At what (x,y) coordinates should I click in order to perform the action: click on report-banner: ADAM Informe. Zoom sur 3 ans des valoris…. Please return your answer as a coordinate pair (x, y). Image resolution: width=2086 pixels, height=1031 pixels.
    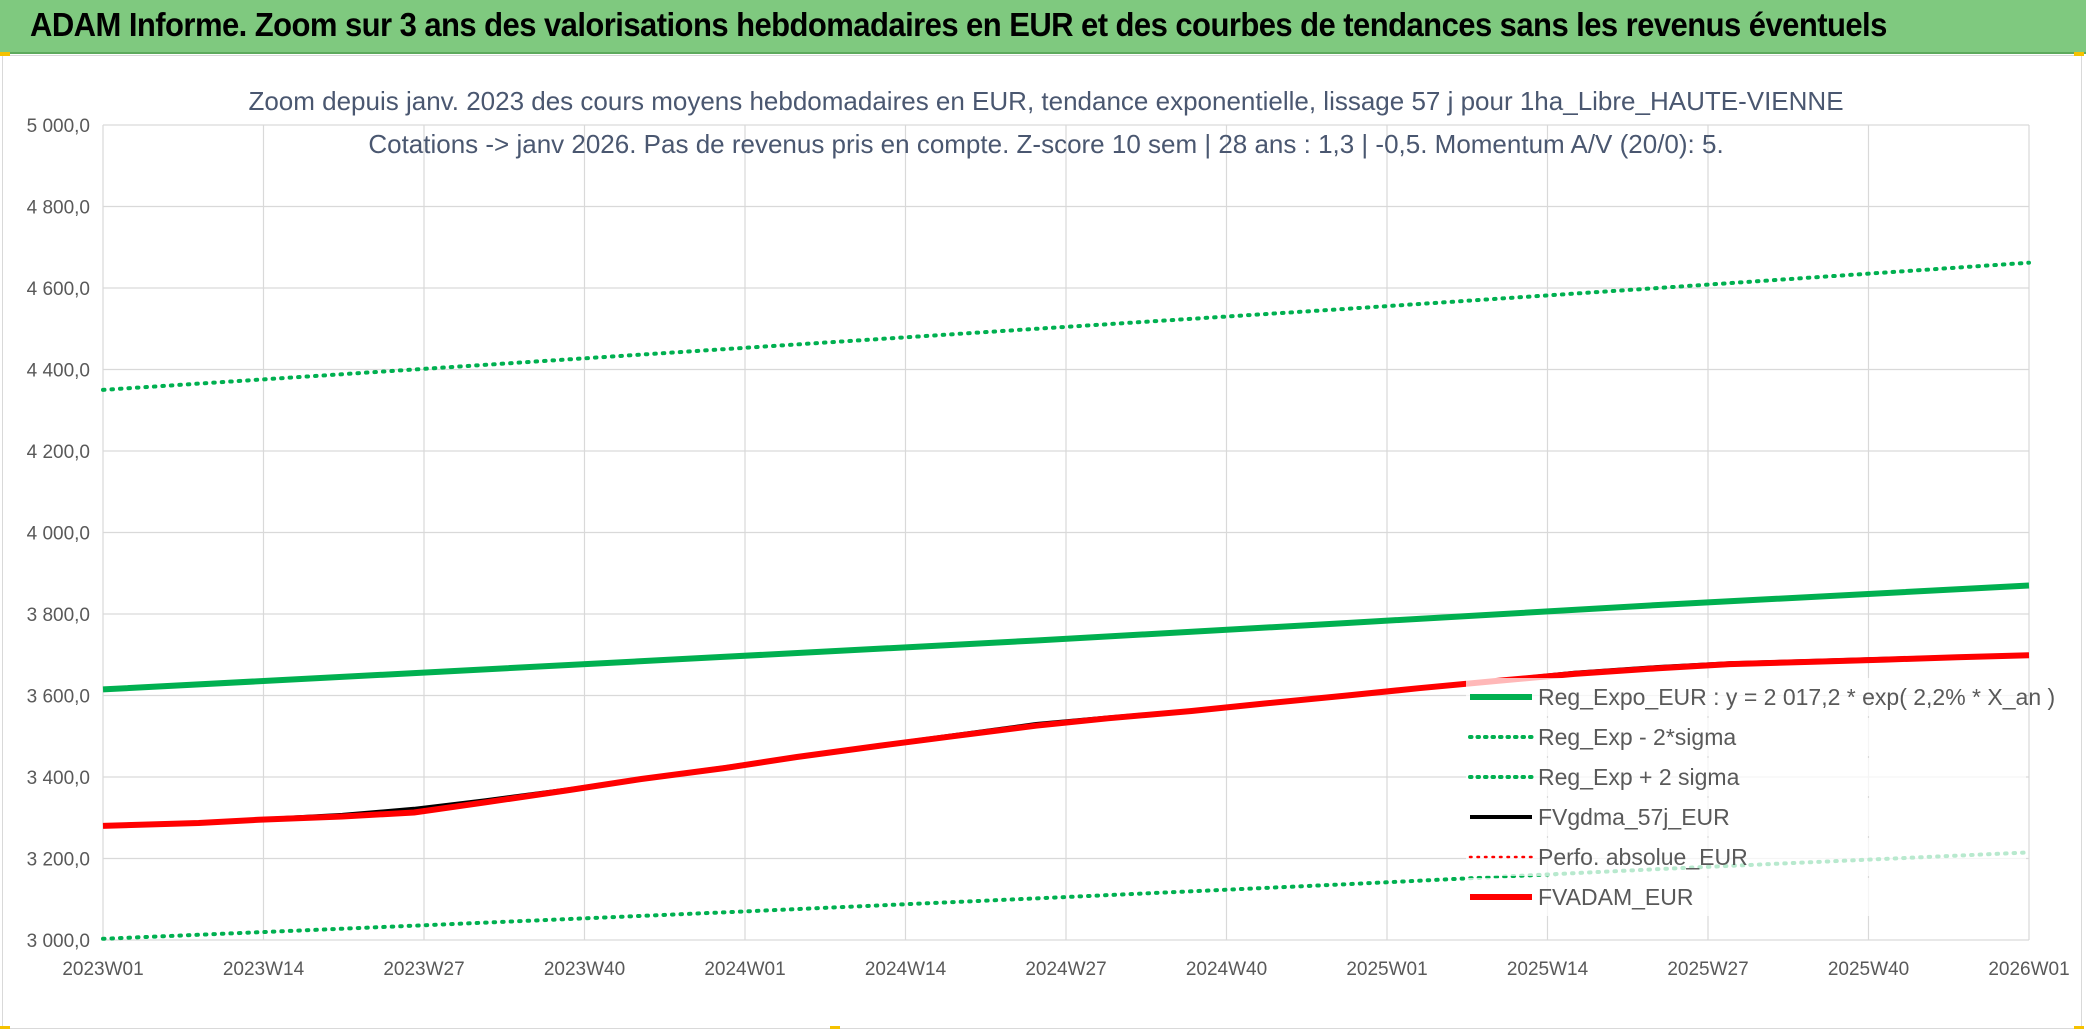
    Looking at the image, I should click on (1043, 27).